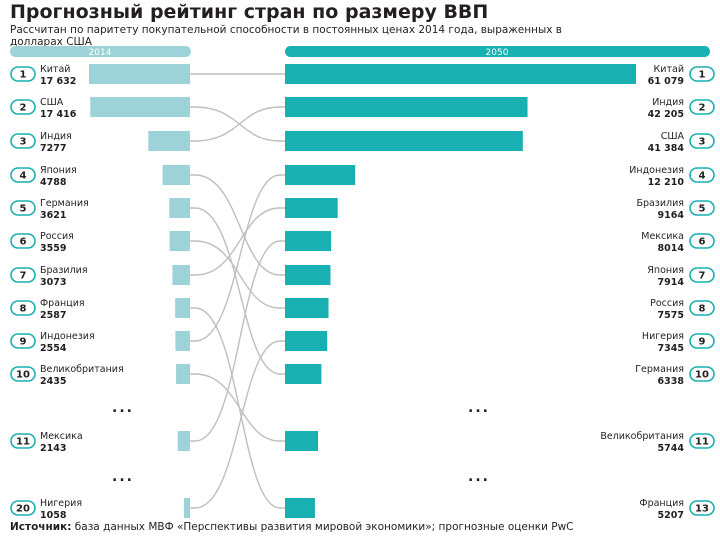 The height and width of the screenshot is (540, 720). I want to click on rank-number: 3, so click(702, 142).